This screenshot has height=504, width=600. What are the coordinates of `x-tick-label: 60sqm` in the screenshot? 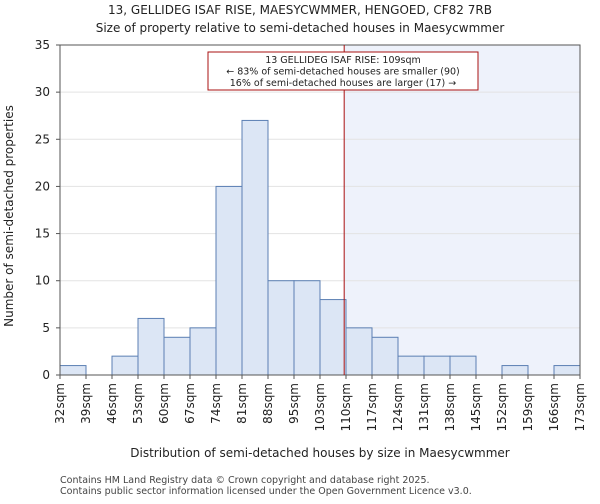 It's located at (164, 403).